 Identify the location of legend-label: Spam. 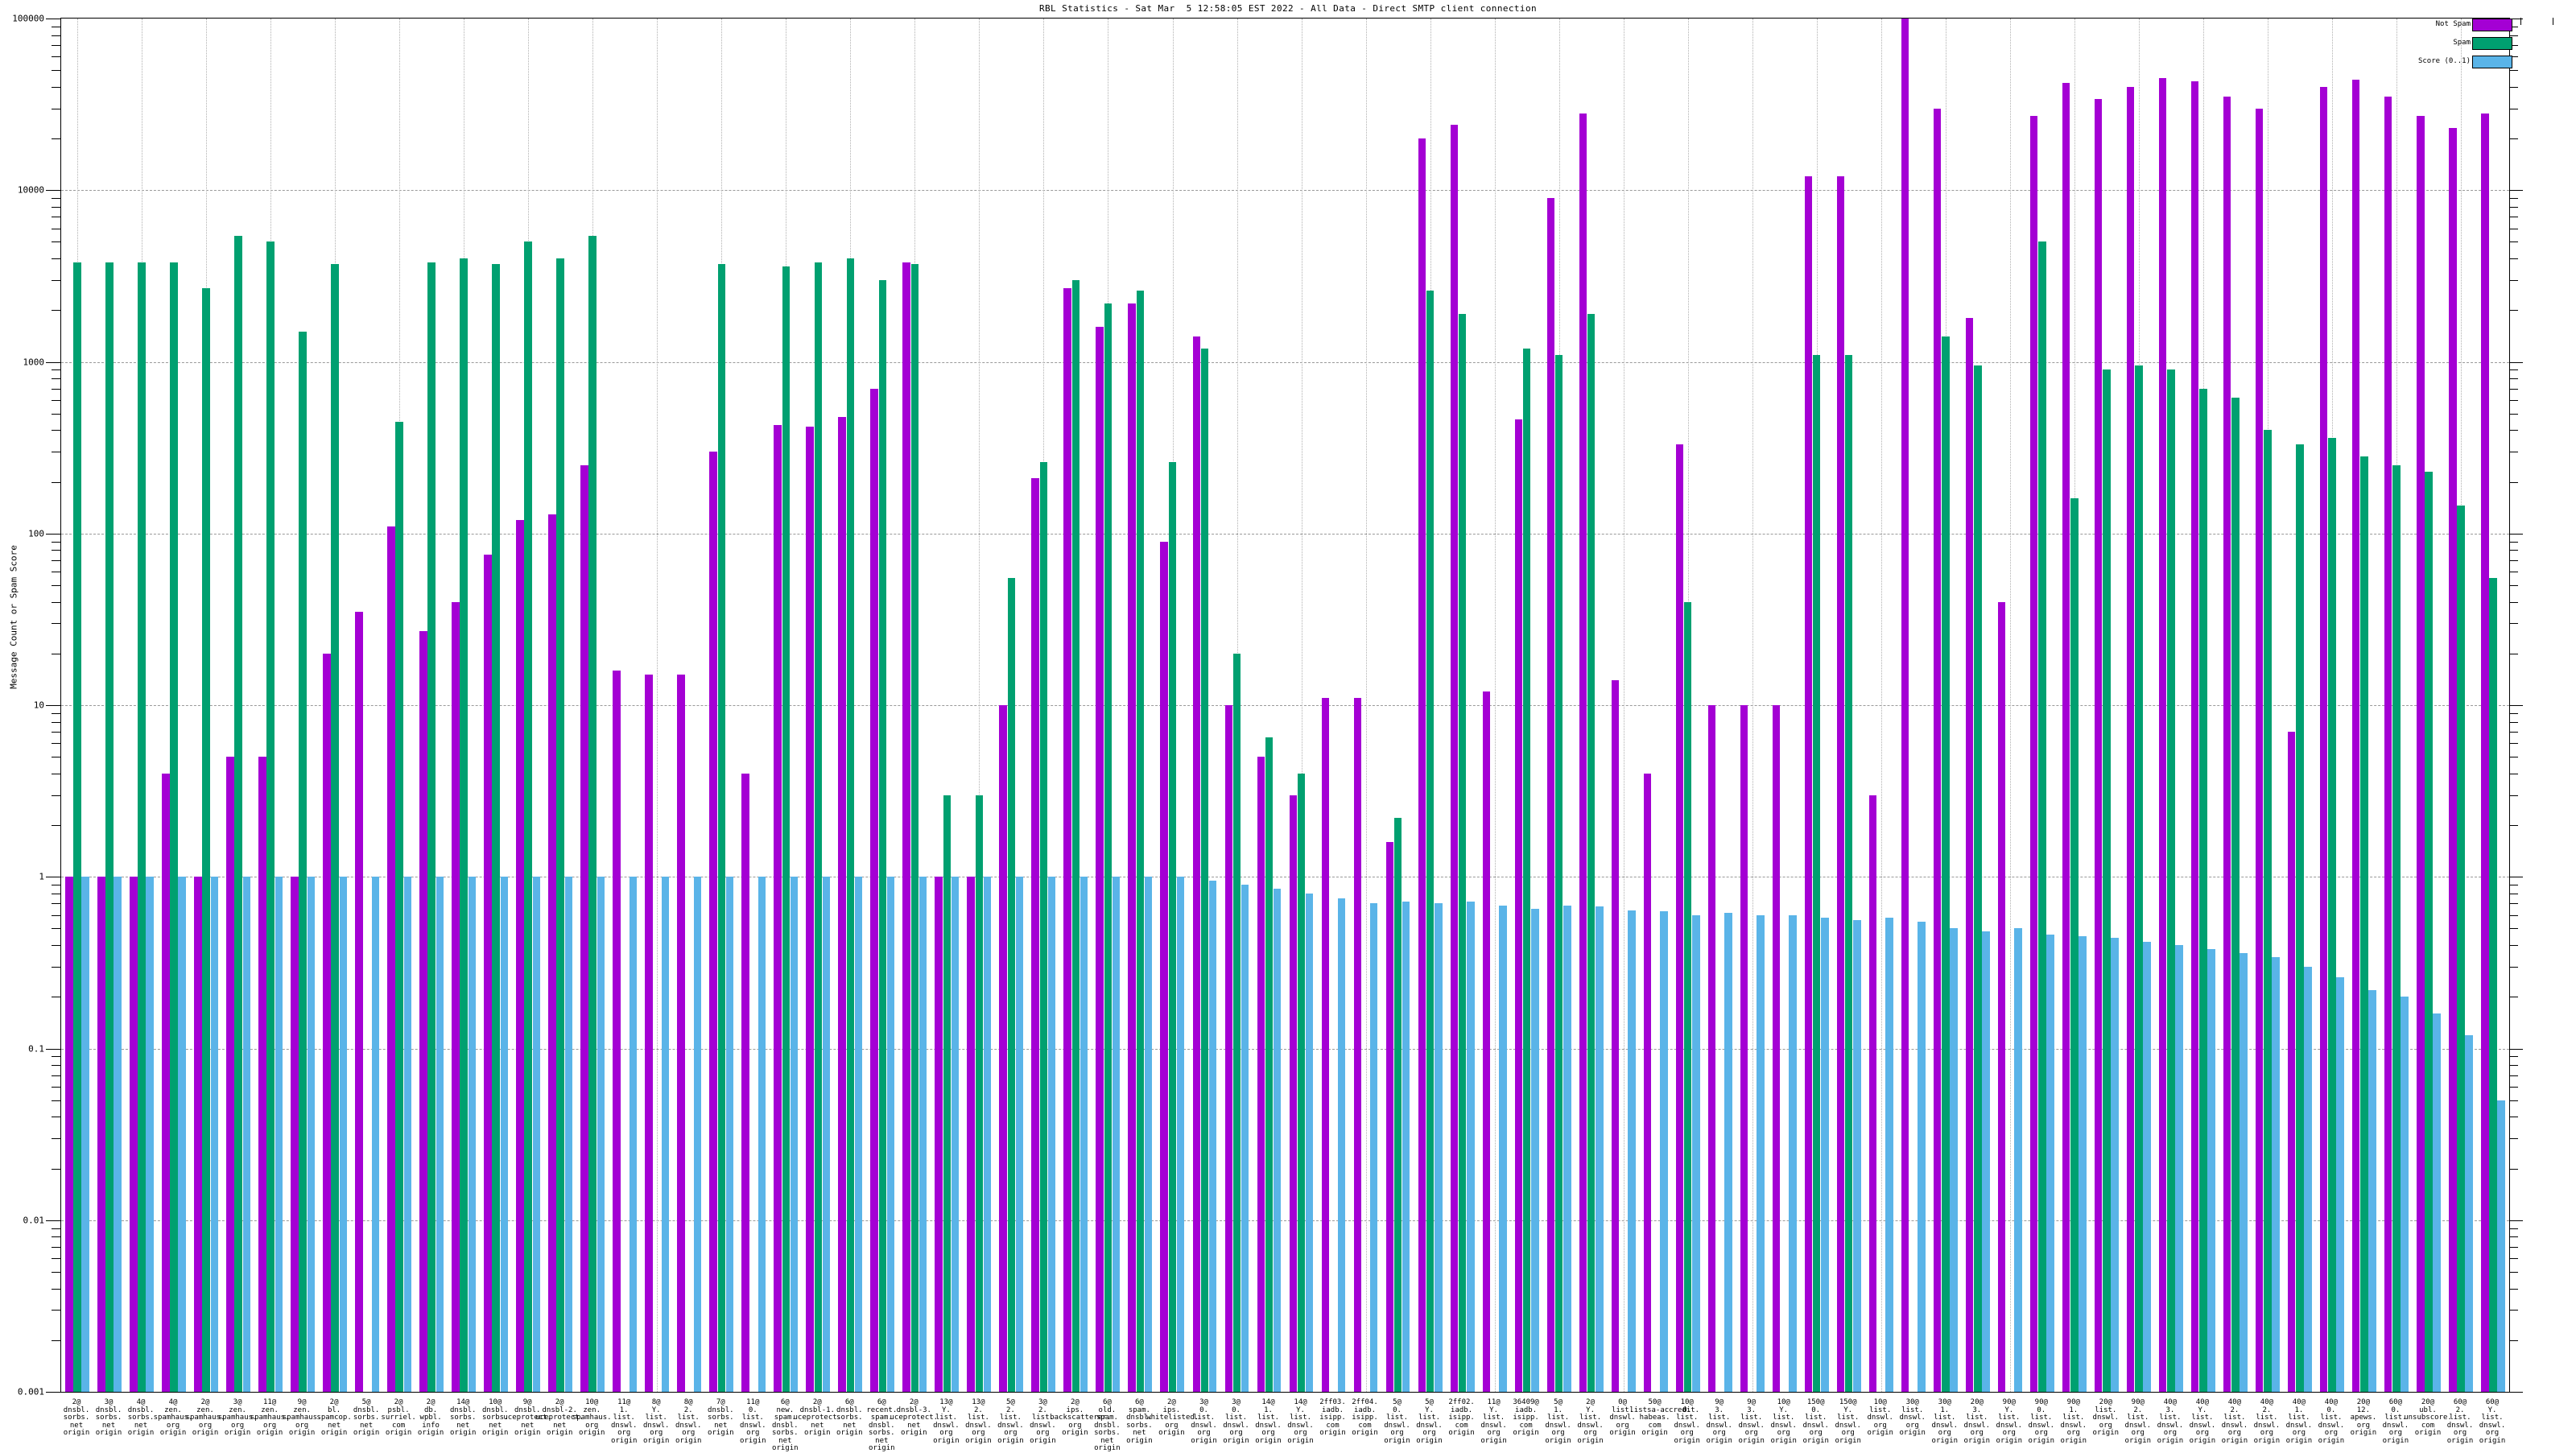
(2462, 43).